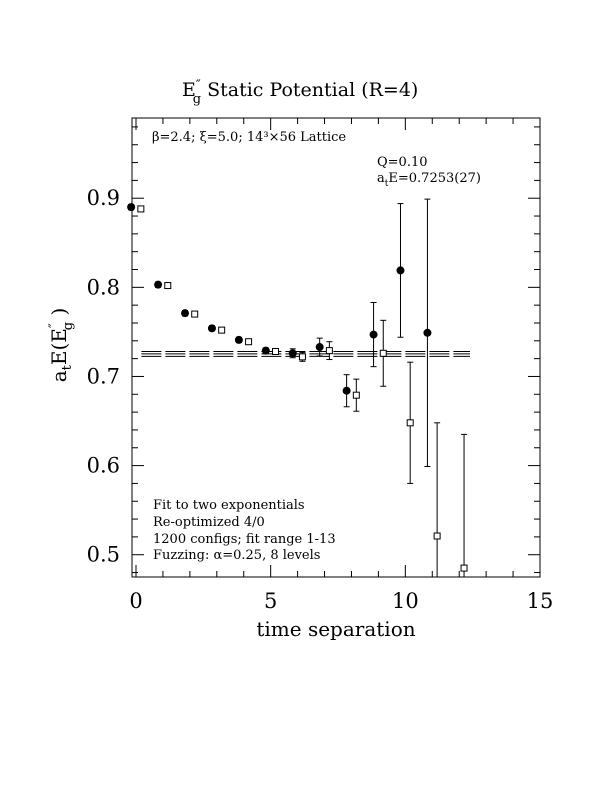 This screenshot has height=792, width=612. Describe the element at coordinates (103, 287) in the screenshot. I see `y-tick-label: 0.8` at that location.